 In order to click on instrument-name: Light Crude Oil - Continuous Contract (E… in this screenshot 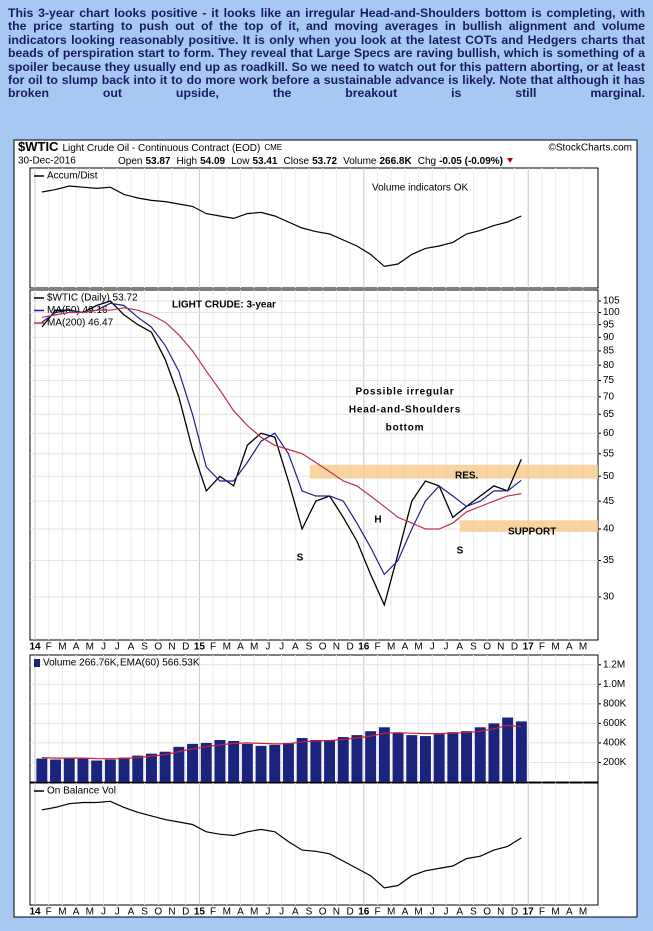, I will do `click(161, 148)`.